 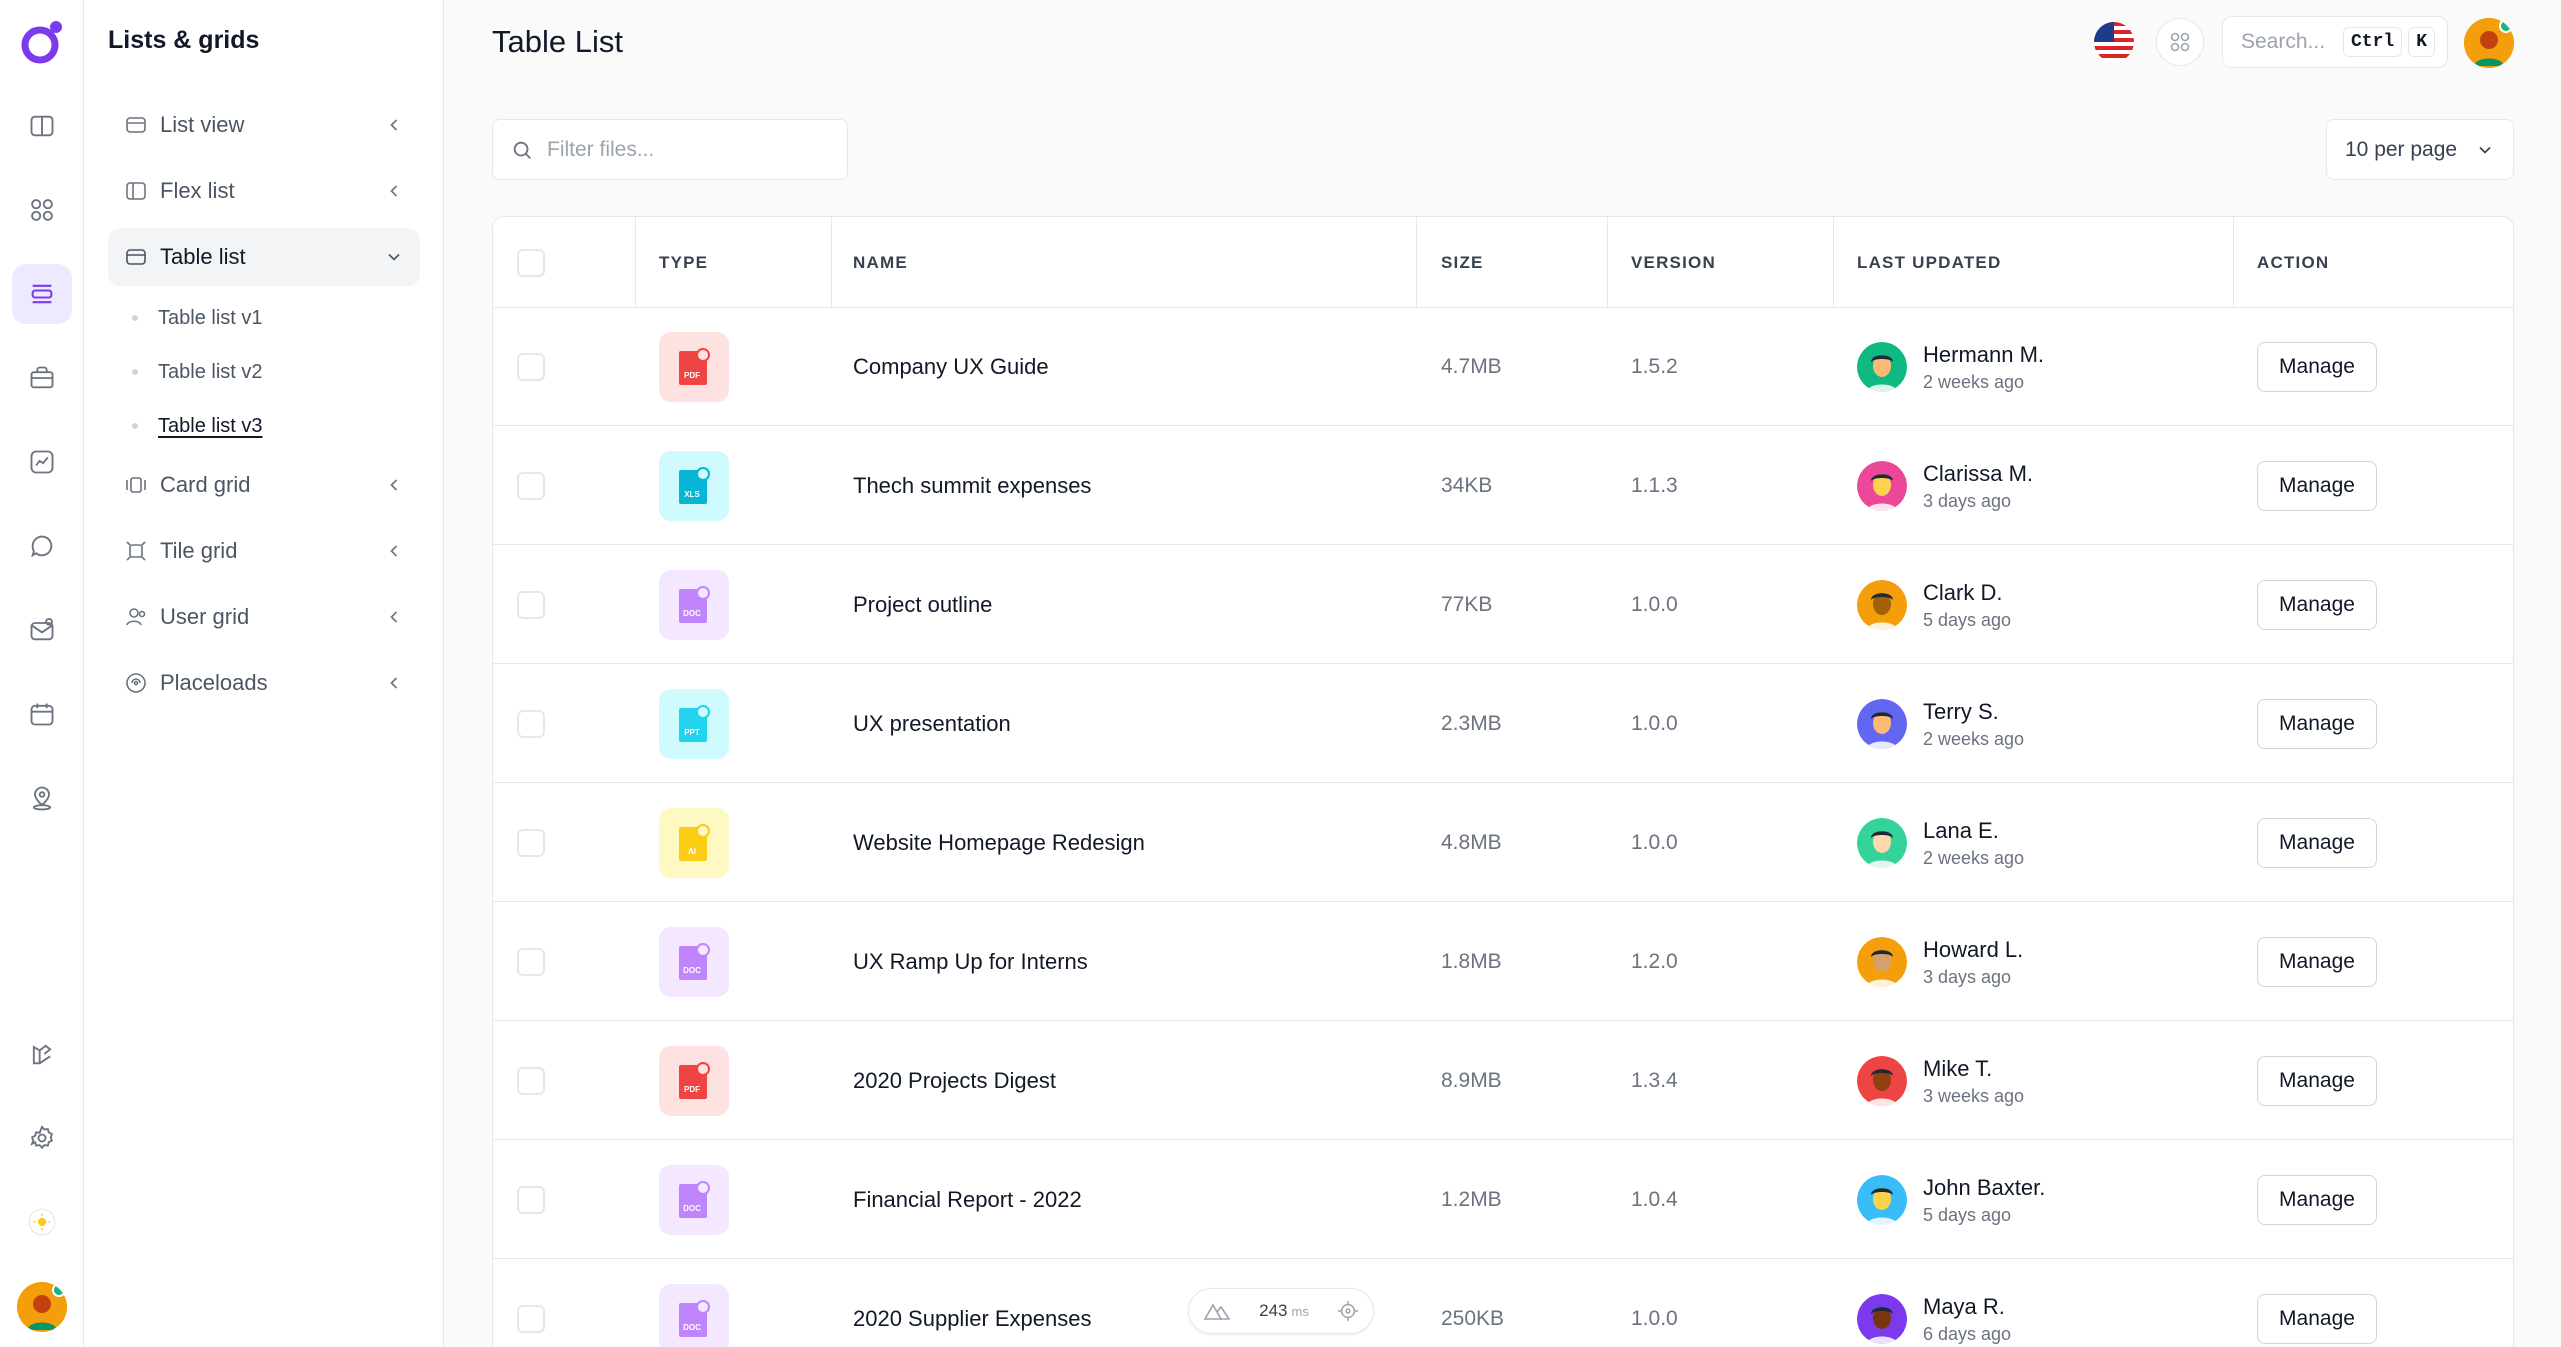 What do you see at coordinates (264, 485) in the screenshot?
I see `nav-card-grid: Card grid` at bounding box center [264, 485].